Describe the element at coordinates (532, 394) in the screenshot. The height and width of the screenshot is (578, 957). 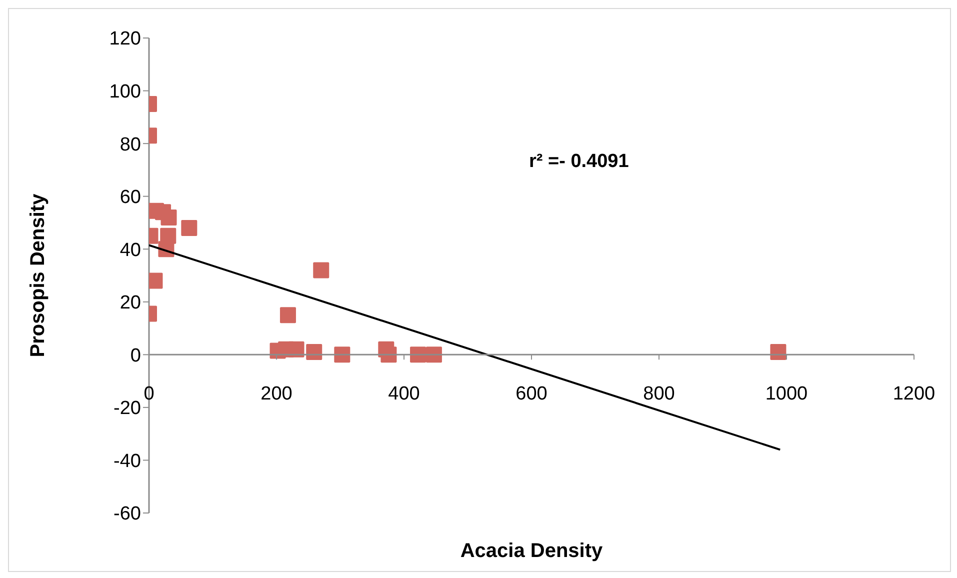
I see `x-tick-label: 600` at that location.